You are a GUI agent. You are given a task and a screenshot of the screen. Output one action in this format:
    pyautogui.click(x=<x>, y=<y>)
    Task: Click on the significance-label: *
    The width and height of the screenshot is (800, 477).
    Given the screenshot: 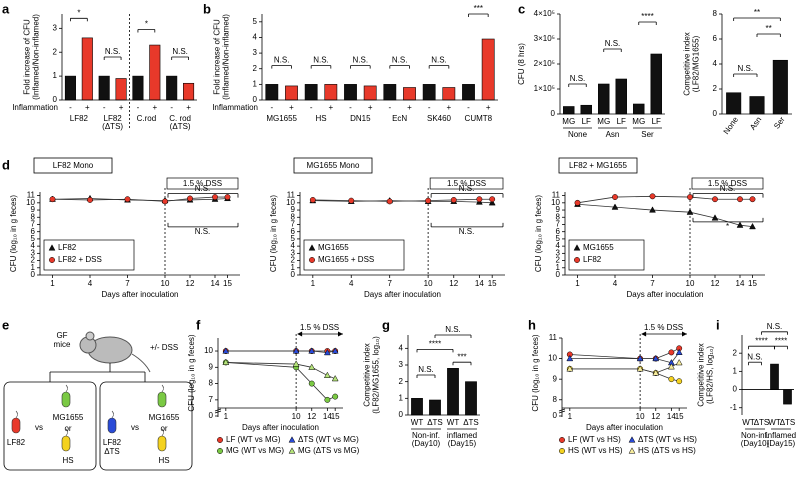 What is the action you would take?
    pyautogui.click(x=146, y=24)
    